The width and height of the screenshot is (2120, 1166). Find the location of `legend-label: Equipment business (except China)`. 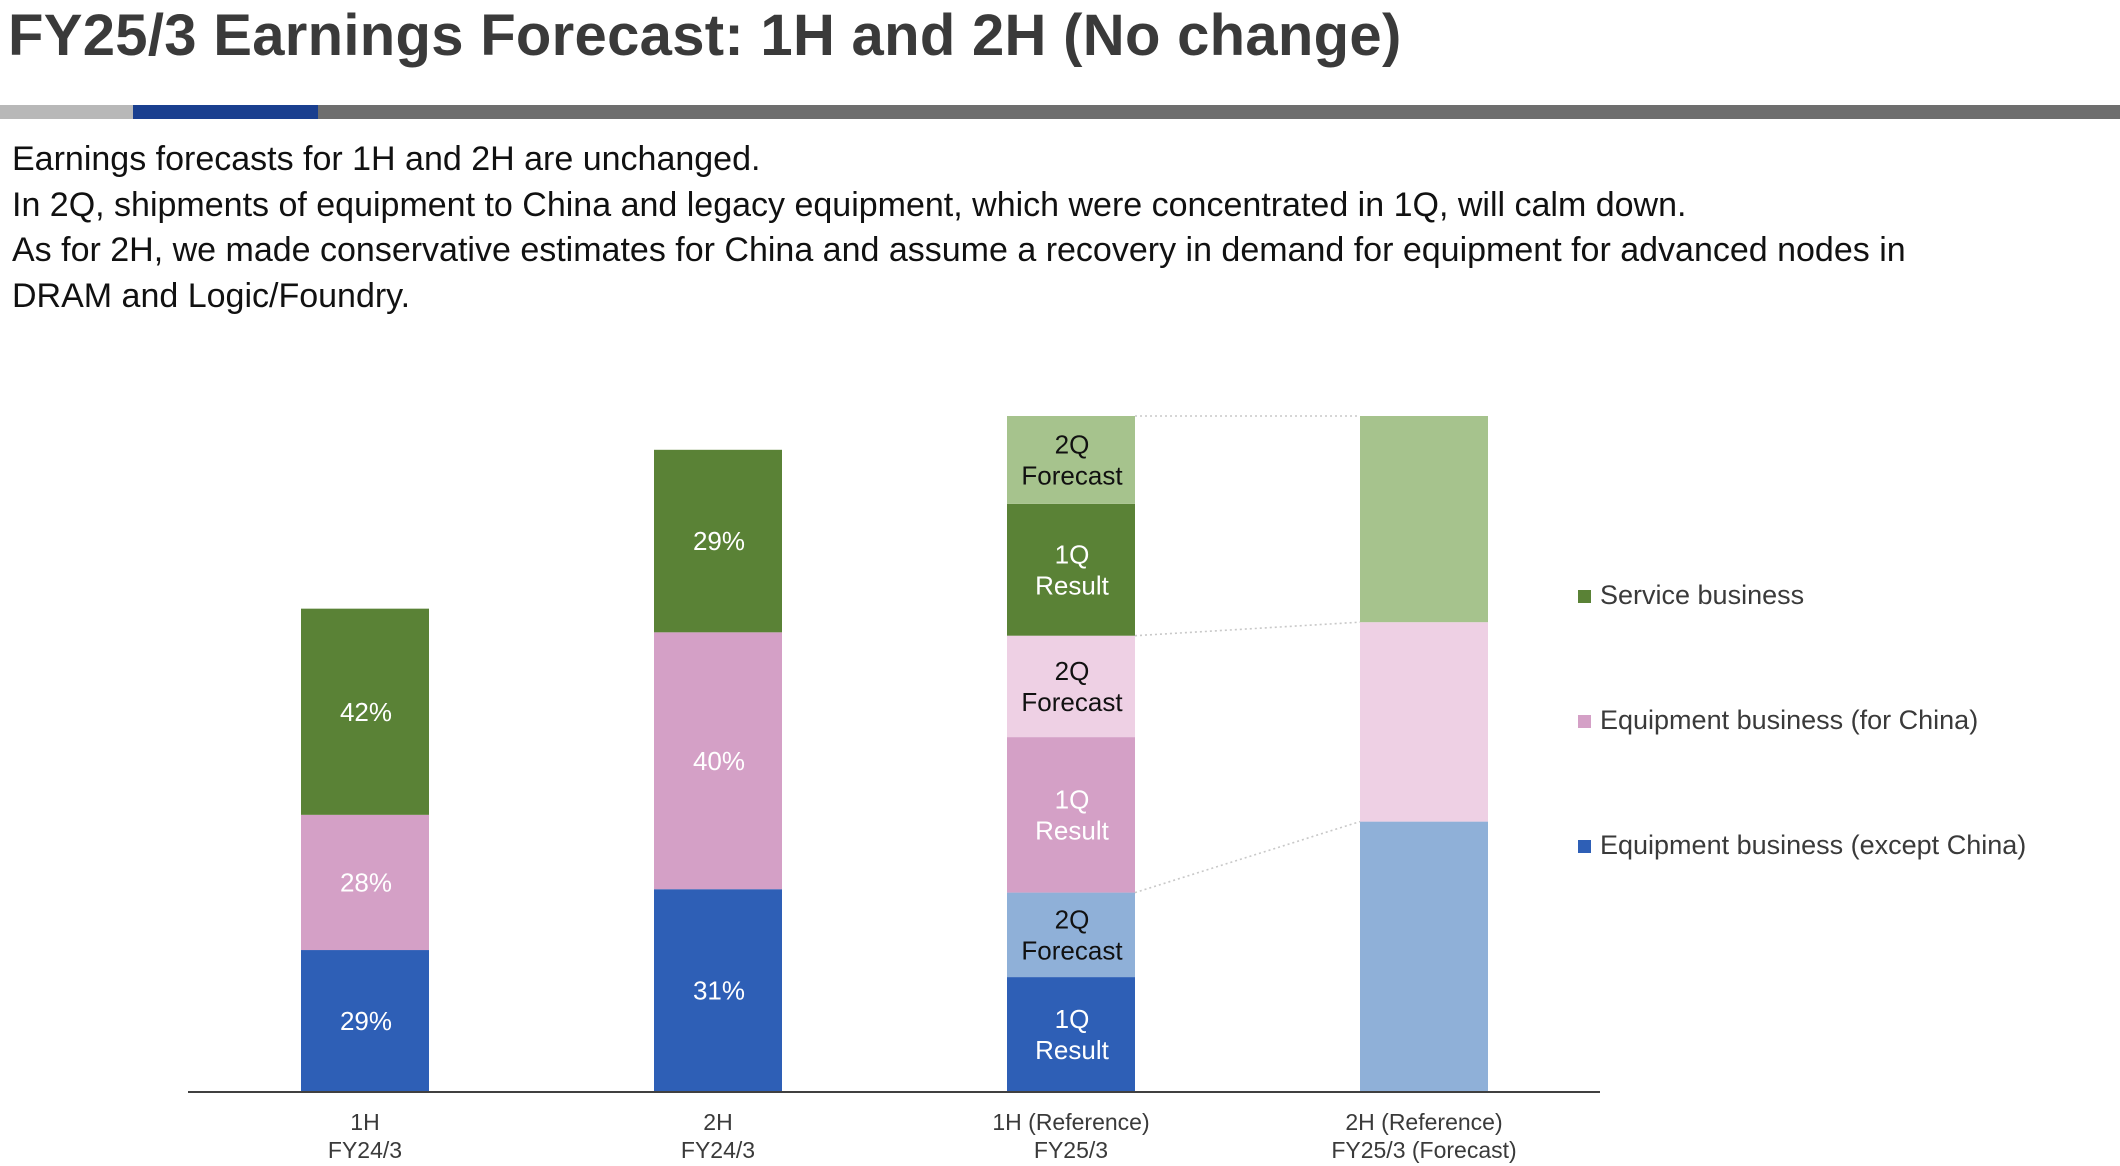

legend-label: Equipment business (except China) is located at coordinates (1813, 845).